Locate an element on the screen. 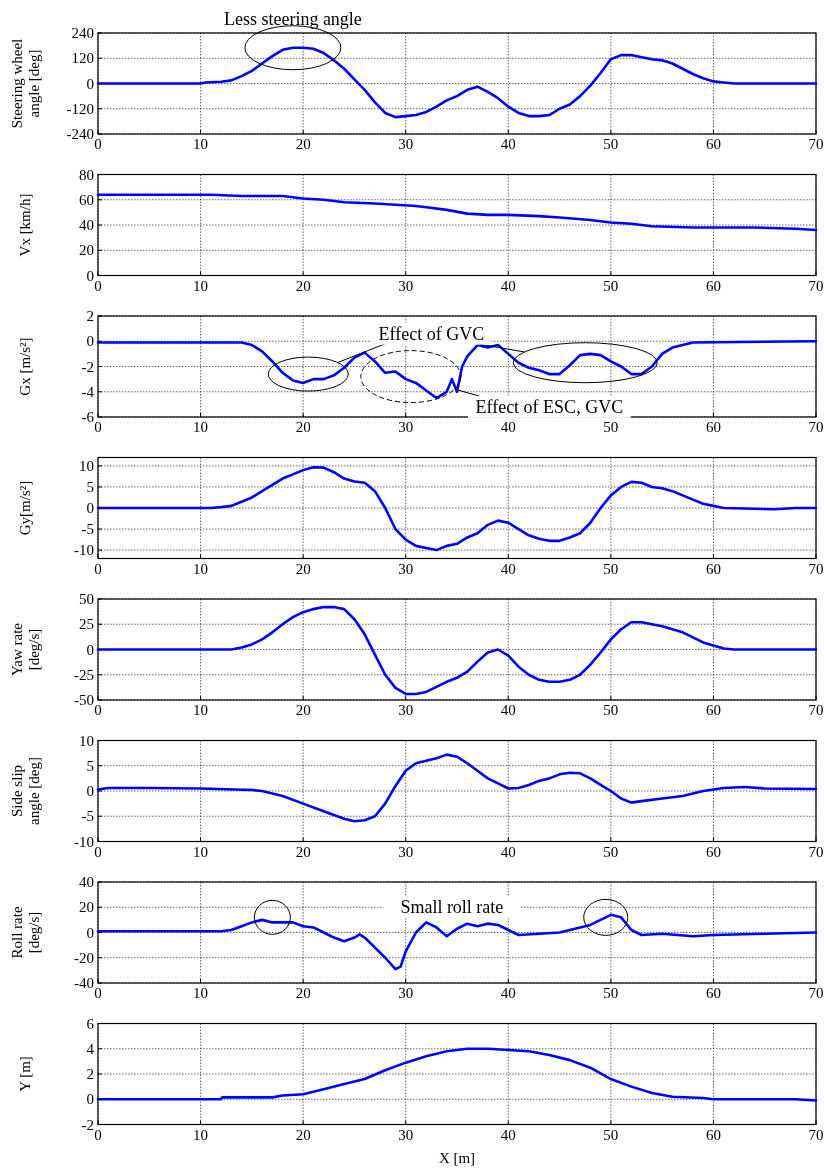 This screenshot has height=1171, width=824. x-axis-title: X [m] is located at coordinates (457, 1157).